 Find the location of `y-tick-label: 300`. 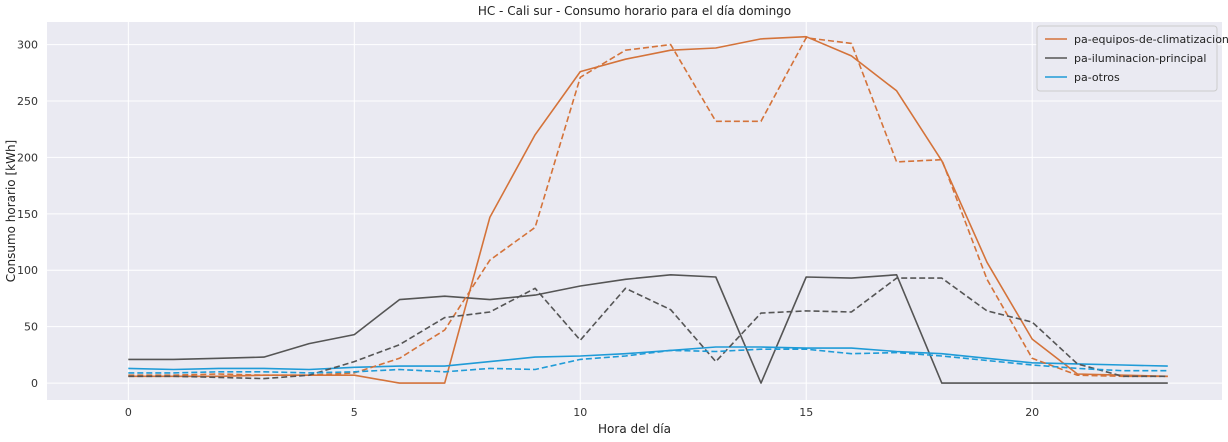

y-tick-label: 300 is located at coordinates (27, 45).